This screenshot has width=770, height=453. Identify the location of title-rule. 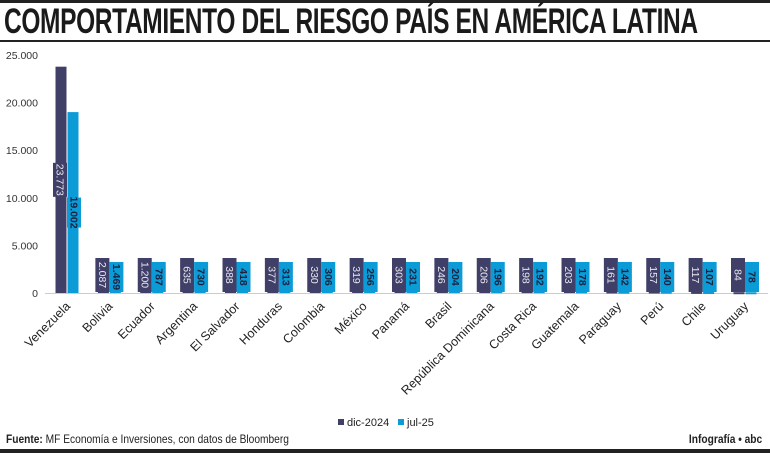
(385, 41).